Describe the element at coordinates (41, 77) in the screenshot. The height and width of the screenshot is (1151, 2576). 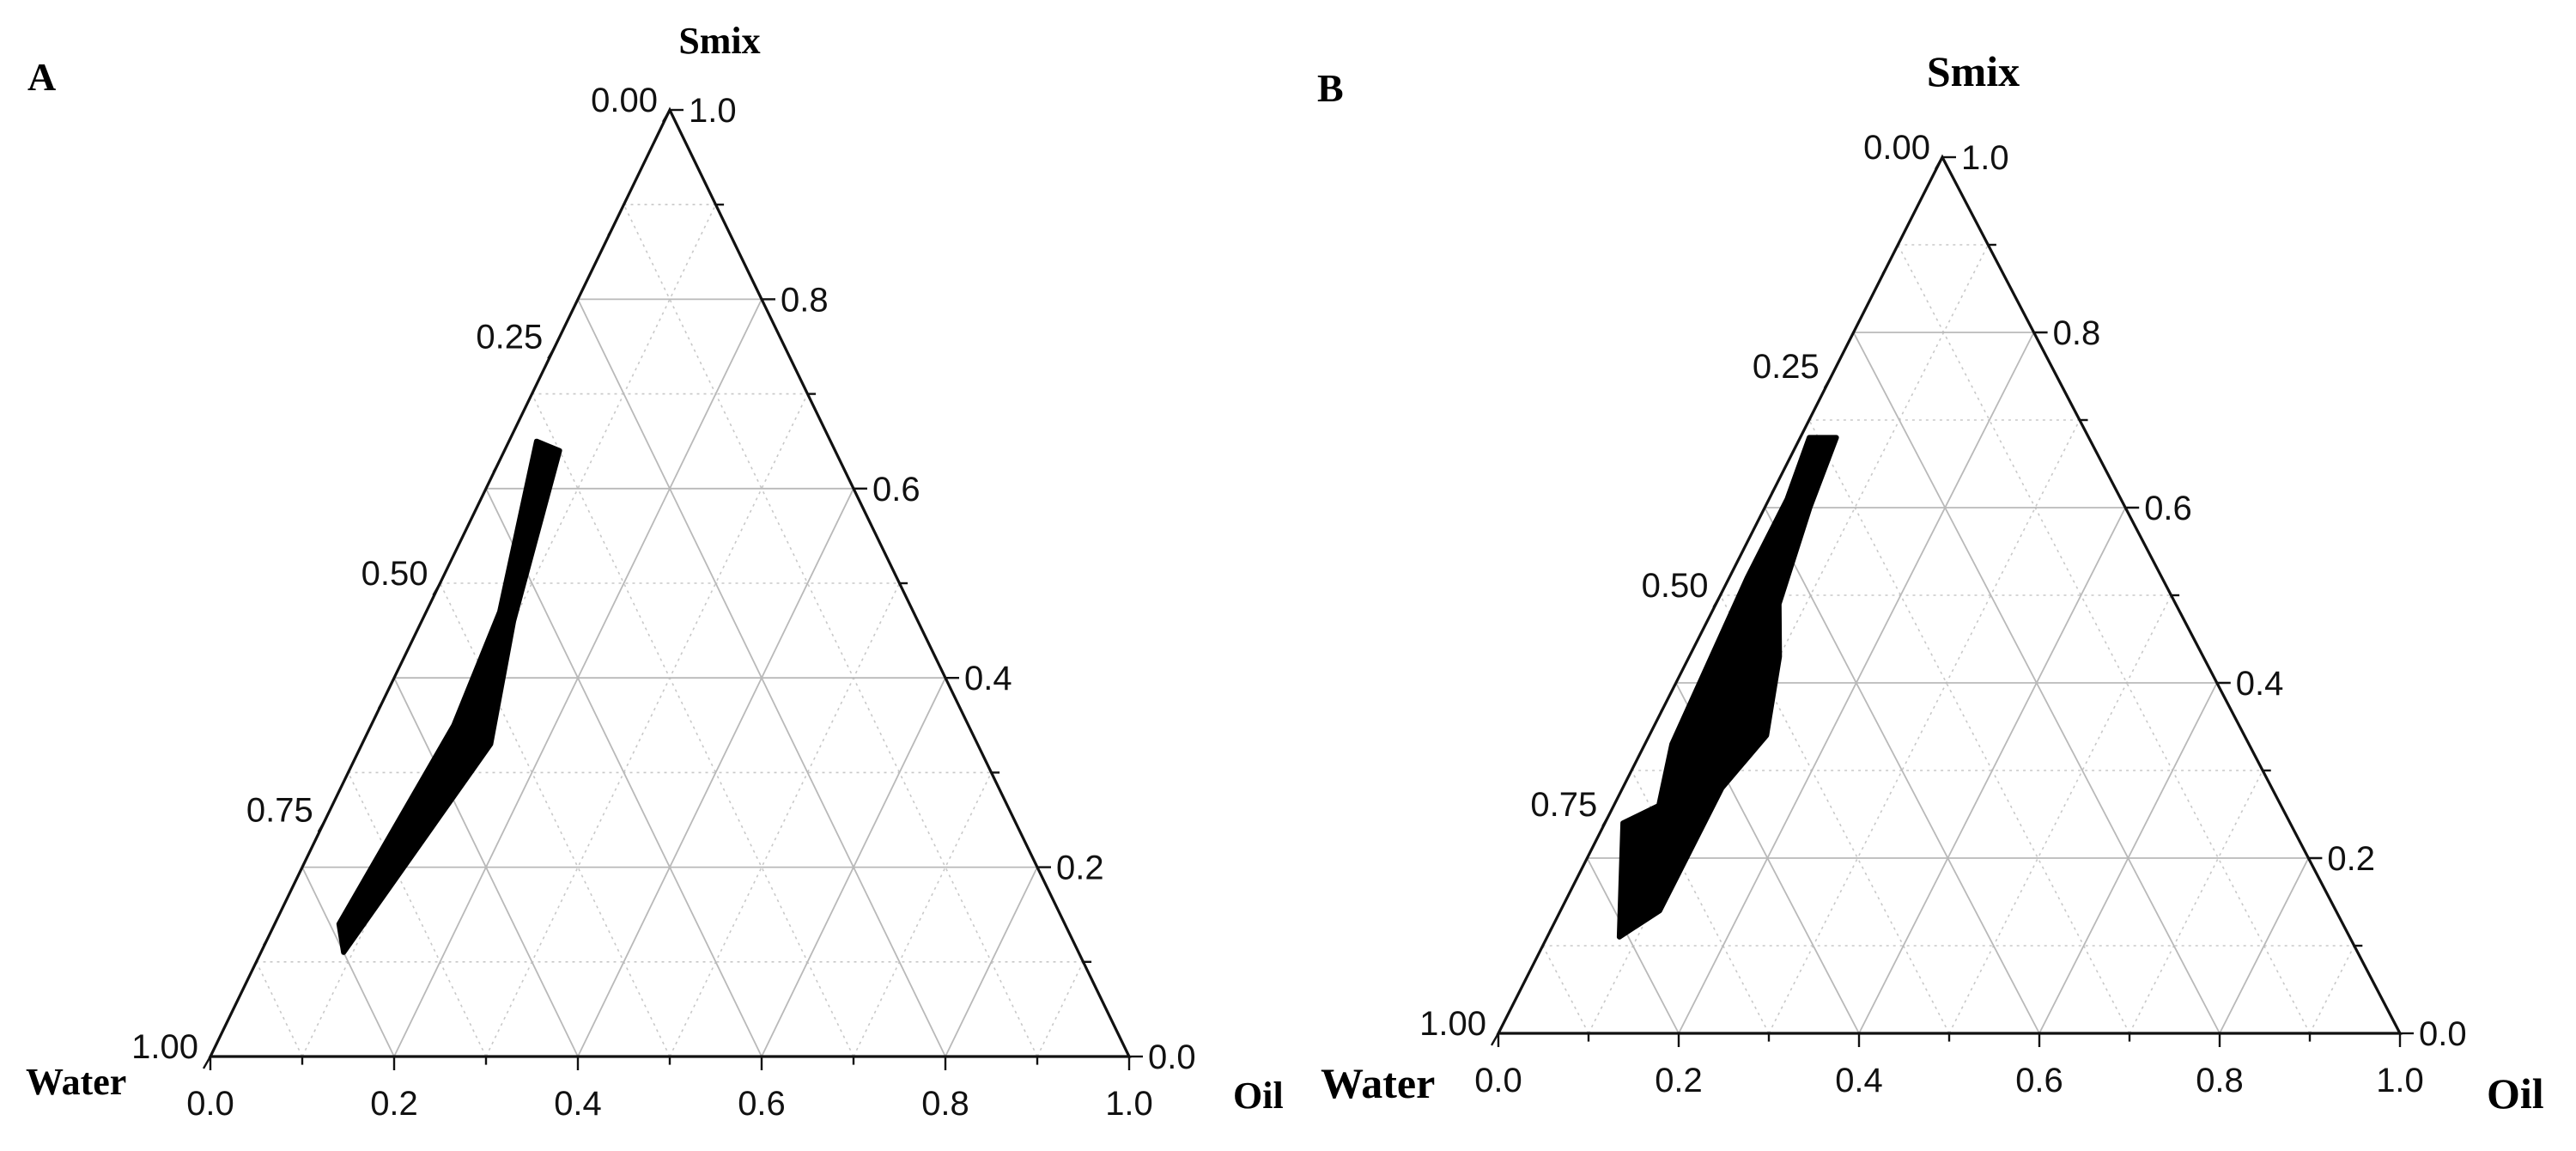
I see `panel-label-a: A` at that location.